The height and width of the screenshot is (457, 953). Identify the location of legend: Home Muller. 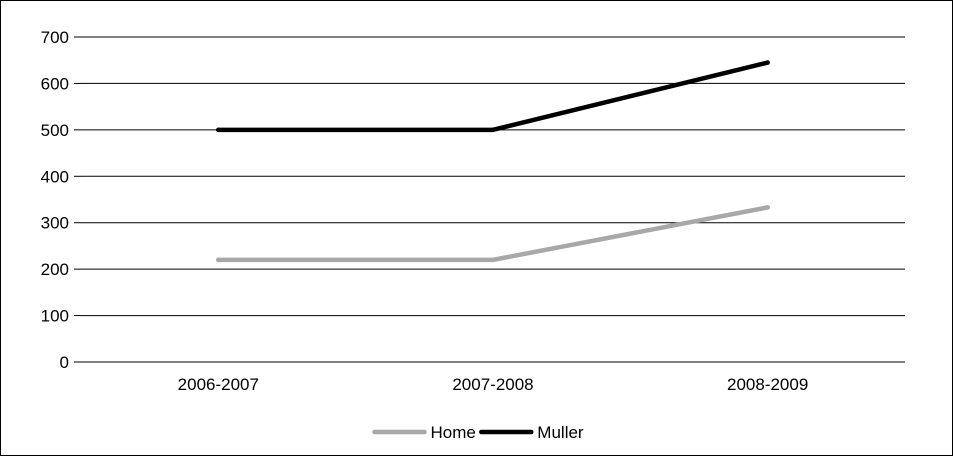
(478, 432).